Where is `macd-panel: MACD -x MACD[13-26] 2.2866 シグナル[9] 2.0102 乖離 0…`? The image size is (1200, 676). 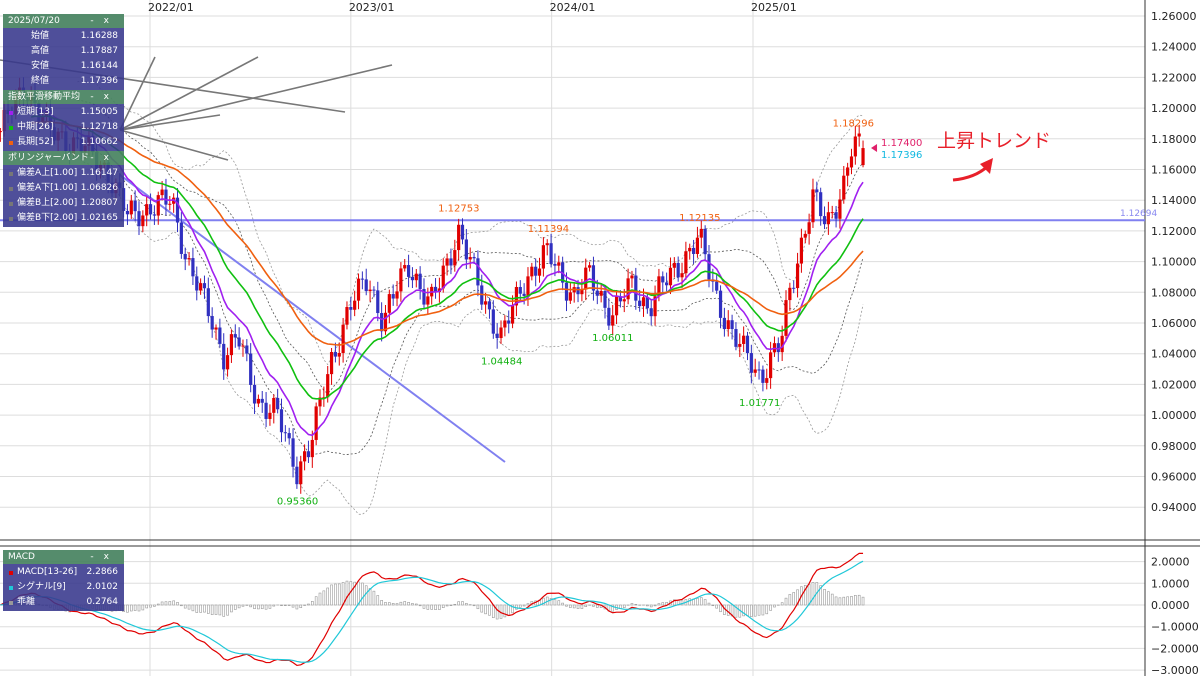 macd-panel: MACD -x MACD[13-26] 2.2866 シグナル[9] 2.0102 乖離 0… is located at coordinates (63, 580).